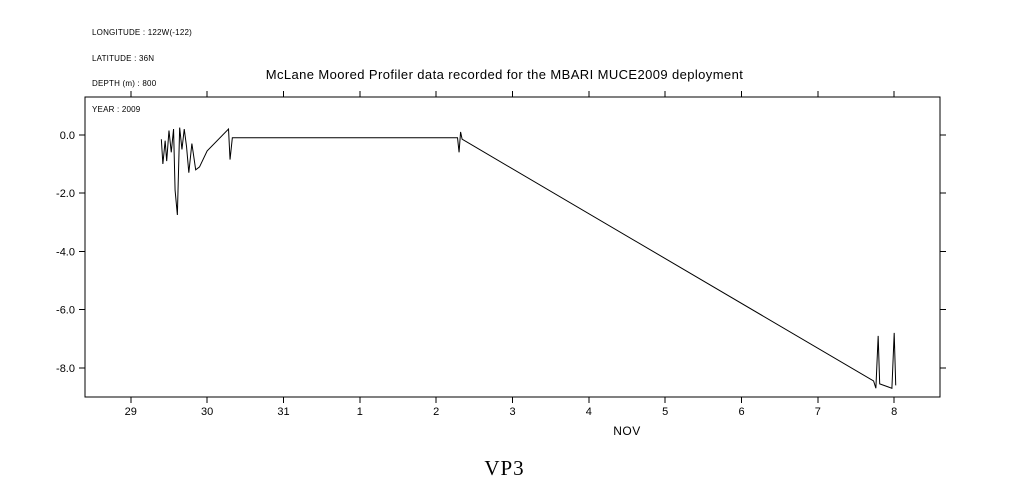 The image size is (1009, 504). What do you see at coordinates (741, 412) in the screenshot?
I see `x-tick-label: 6` at bounding box center [741, 412].